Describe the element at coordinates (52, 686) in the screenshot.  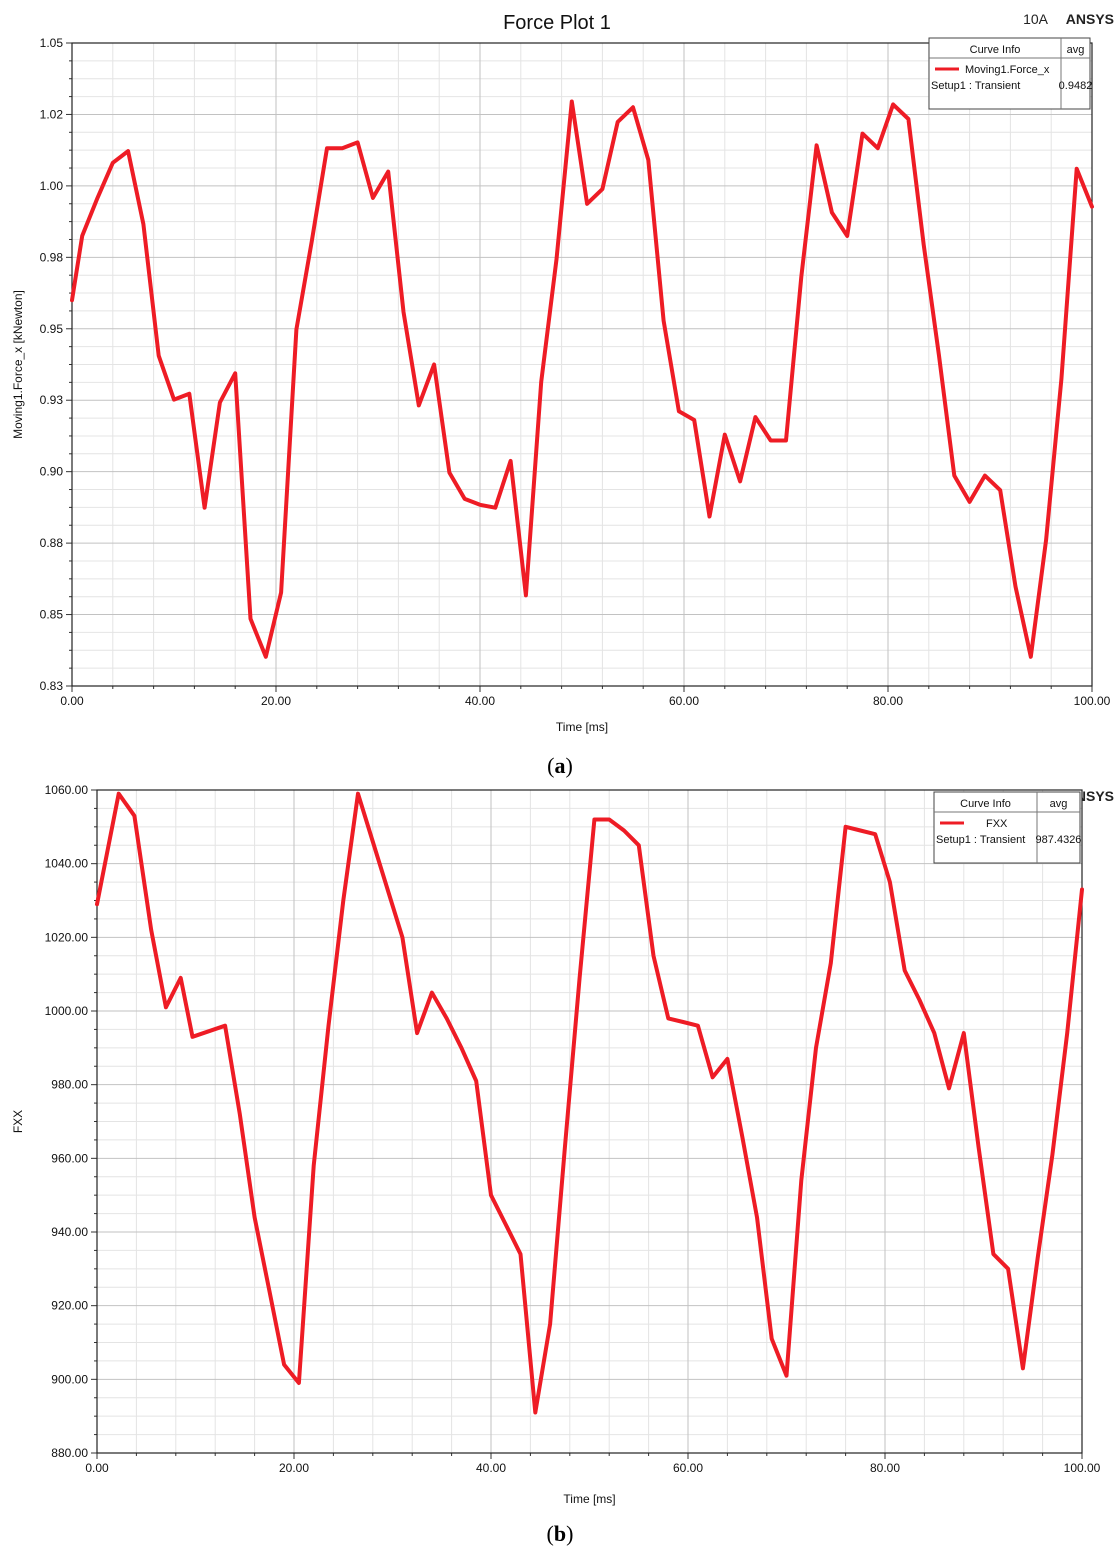
I see `y-tick-label: 0.83` at that location.